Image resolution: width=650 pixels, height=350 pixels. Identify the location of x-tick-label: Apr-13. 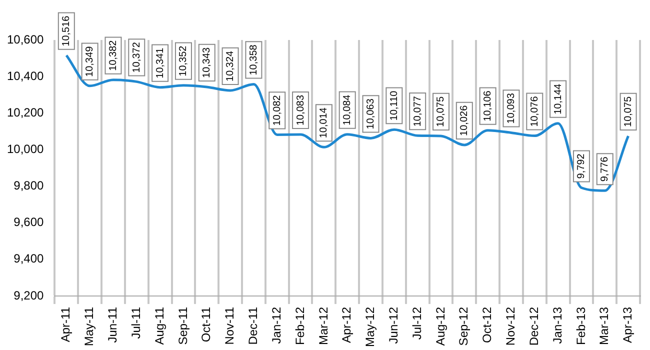
(627, 325).